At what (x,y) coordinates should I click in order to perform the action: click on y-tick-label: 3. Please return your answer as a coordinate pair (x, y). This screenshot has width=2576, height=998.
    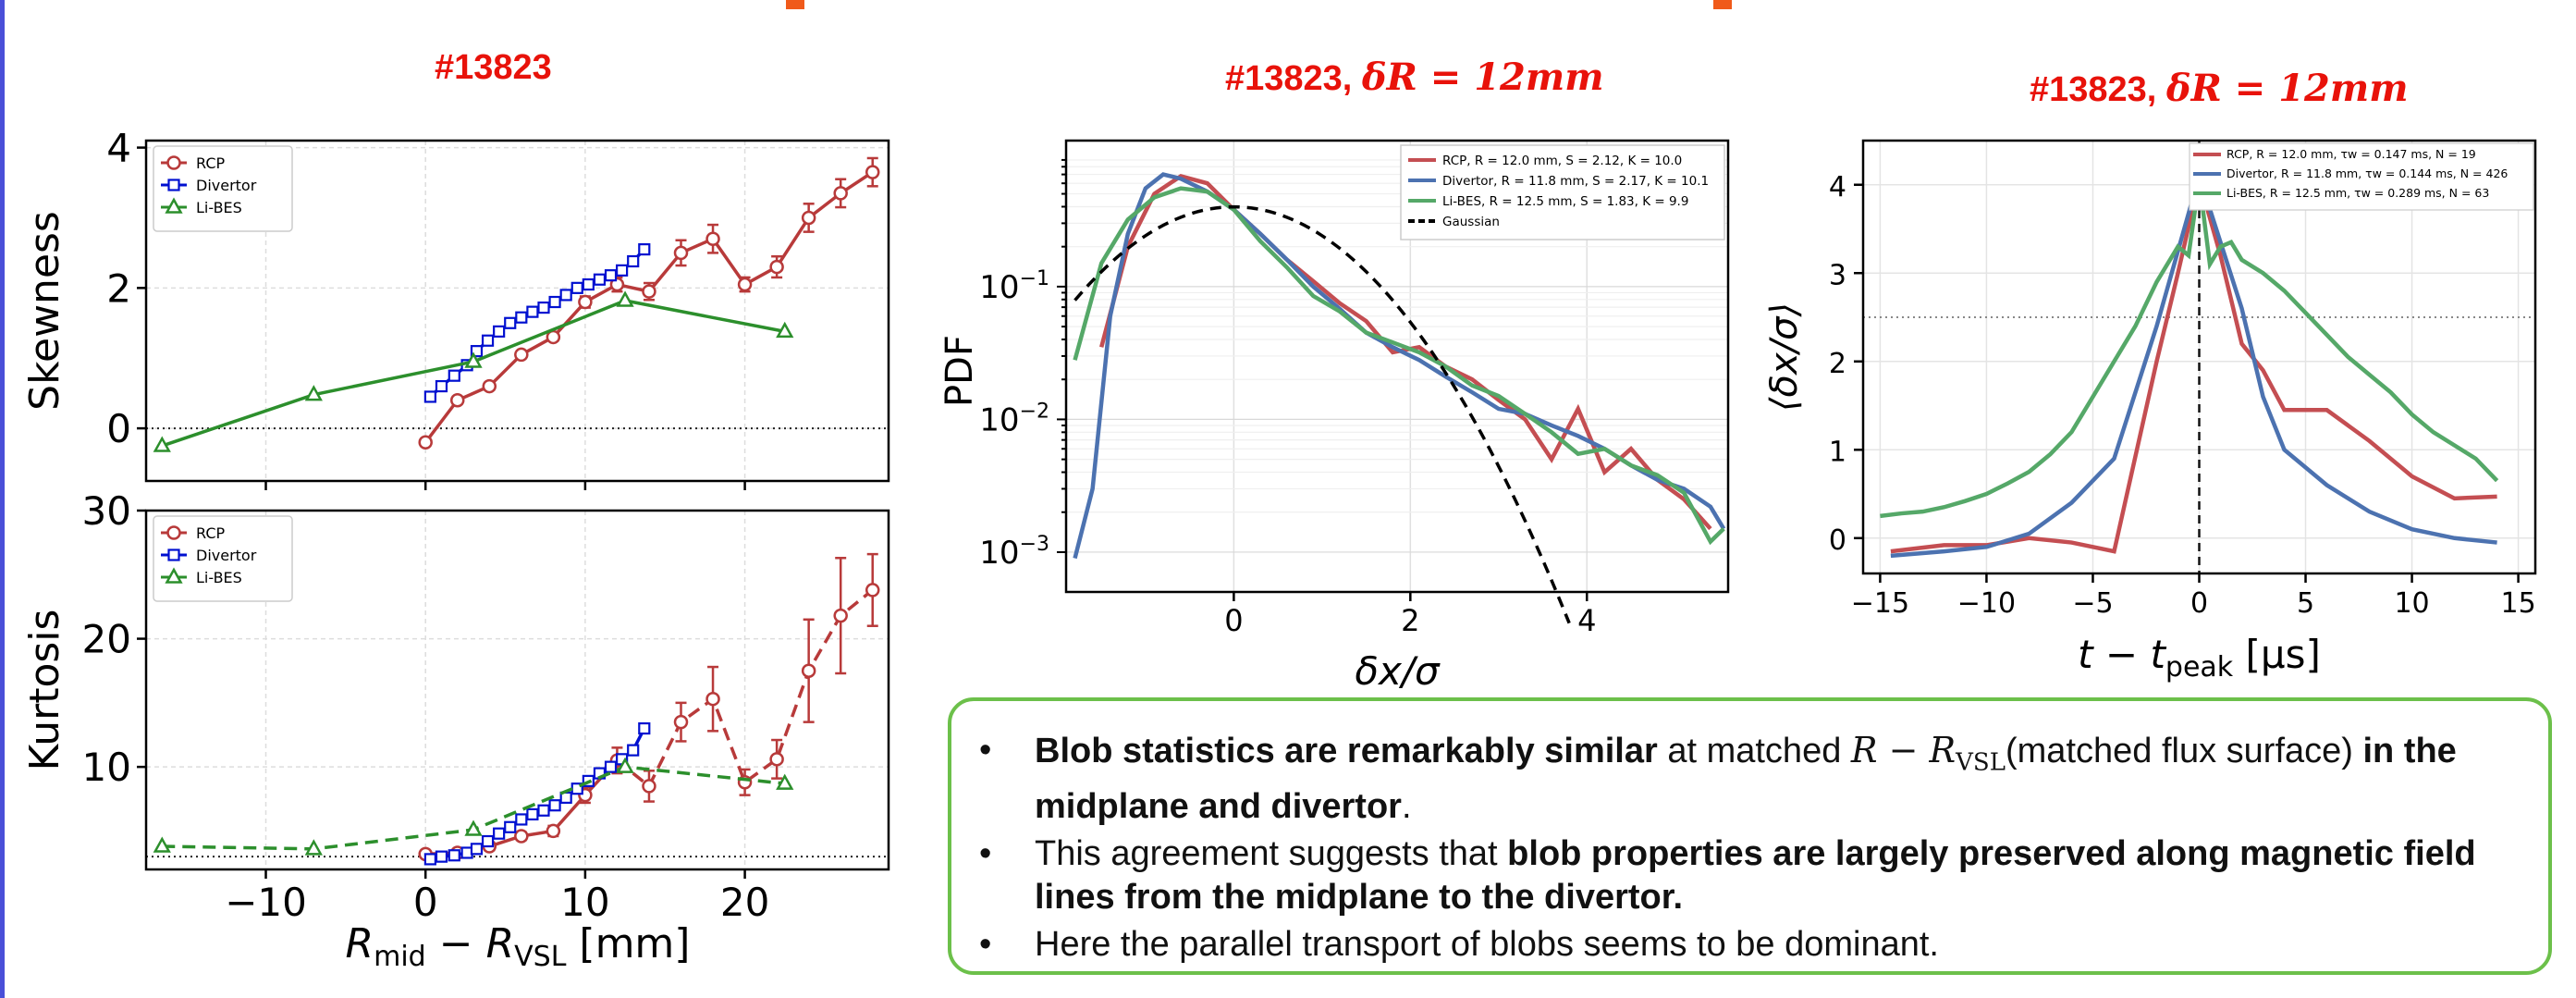
    Looking at the image, I should click on (1837, 275).